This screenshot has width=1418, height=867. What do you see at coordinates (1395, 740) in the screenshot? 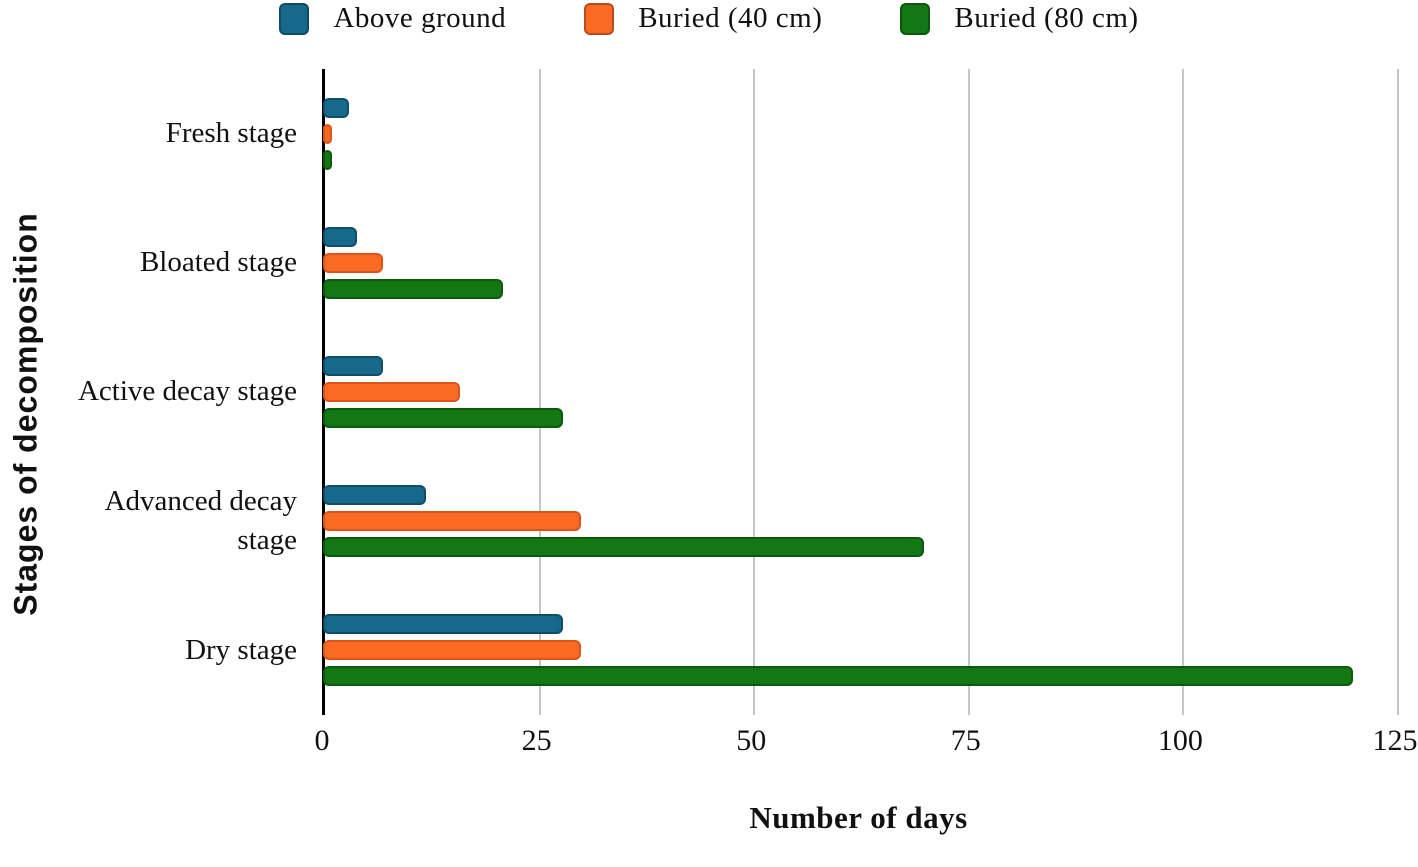
I see `x-tick-label: 125` at bounding box center [1395, 740].